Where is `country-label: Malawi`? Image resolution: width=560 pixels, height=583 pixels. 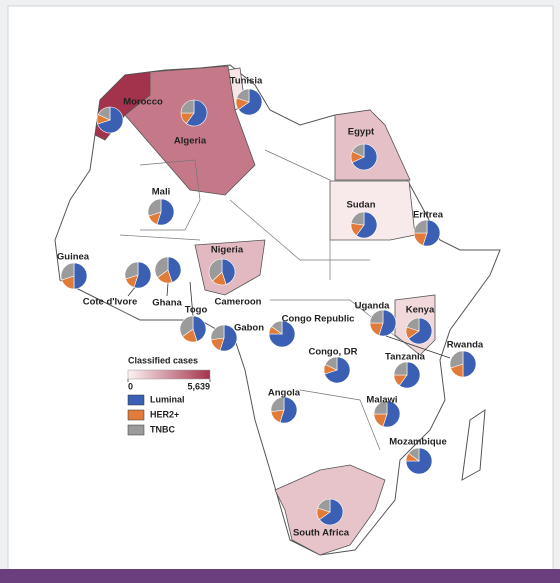 country-label: Malawi is located at coordinates (381, 400).